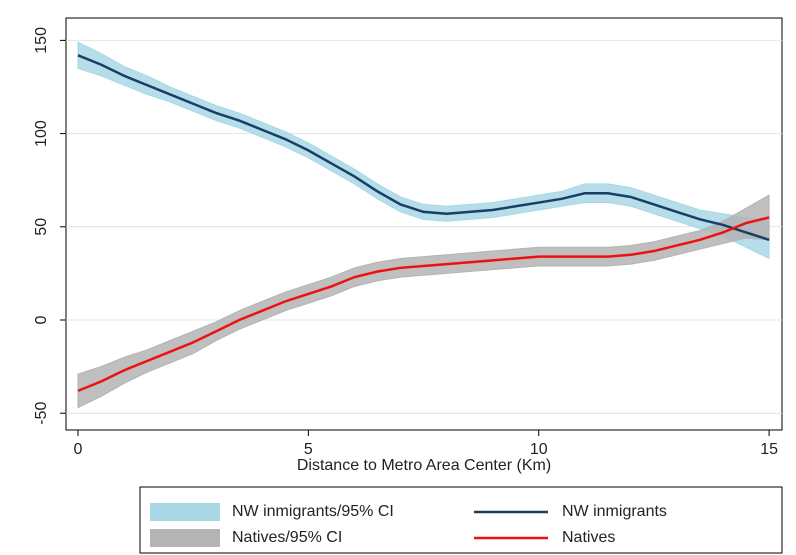 This screenshot has height=555, width=796. Describe the element at coordinates (41, 227) in the screenshot. I see `y-tick-label: 50` at that location.